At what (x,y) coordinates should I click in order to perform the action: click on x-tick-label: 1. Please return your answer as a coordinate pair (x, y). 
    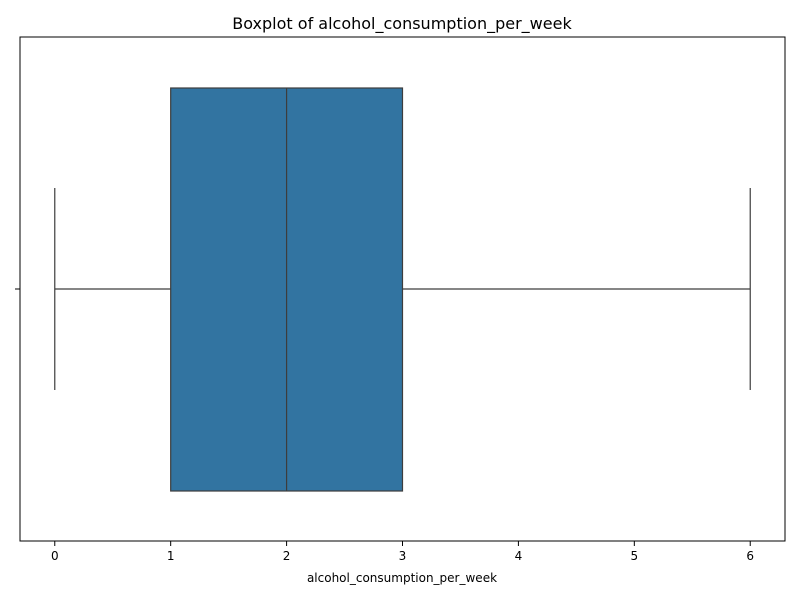
    Looking at the image, I should click on (171, 556).